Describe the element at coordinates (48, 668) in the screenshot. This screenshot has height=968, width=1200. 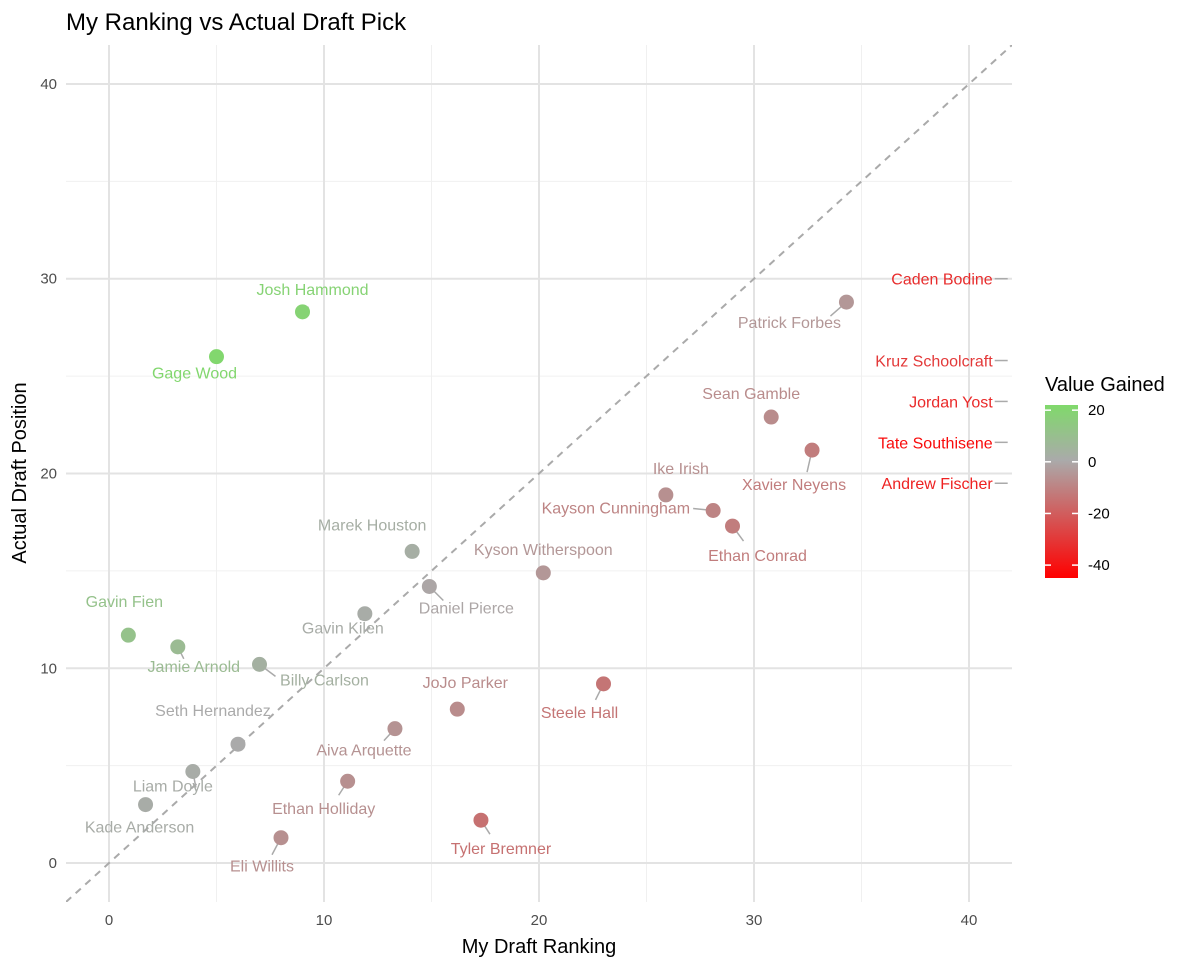
I see `y-tick-label: 10` at that location.